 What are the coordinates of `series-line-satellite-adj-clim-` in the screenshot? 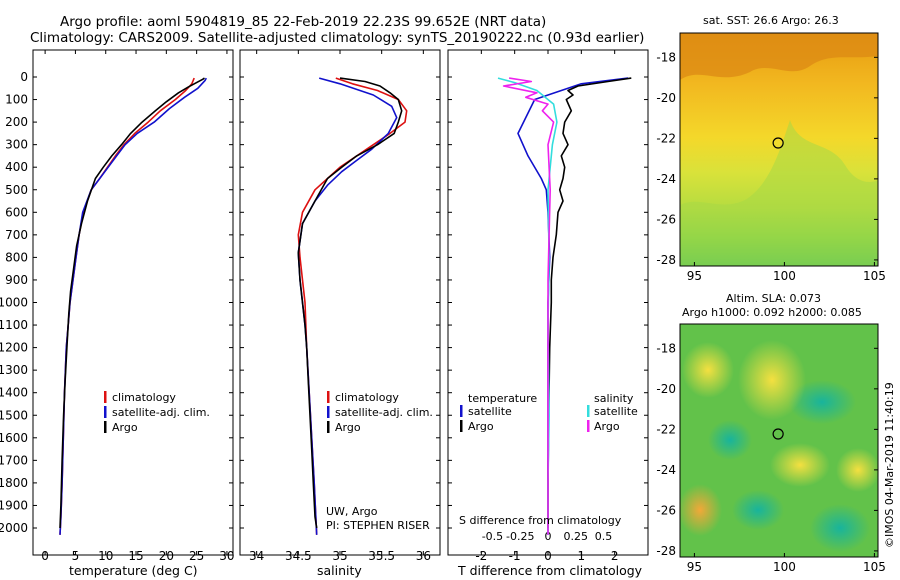 It's located at (133, 306).